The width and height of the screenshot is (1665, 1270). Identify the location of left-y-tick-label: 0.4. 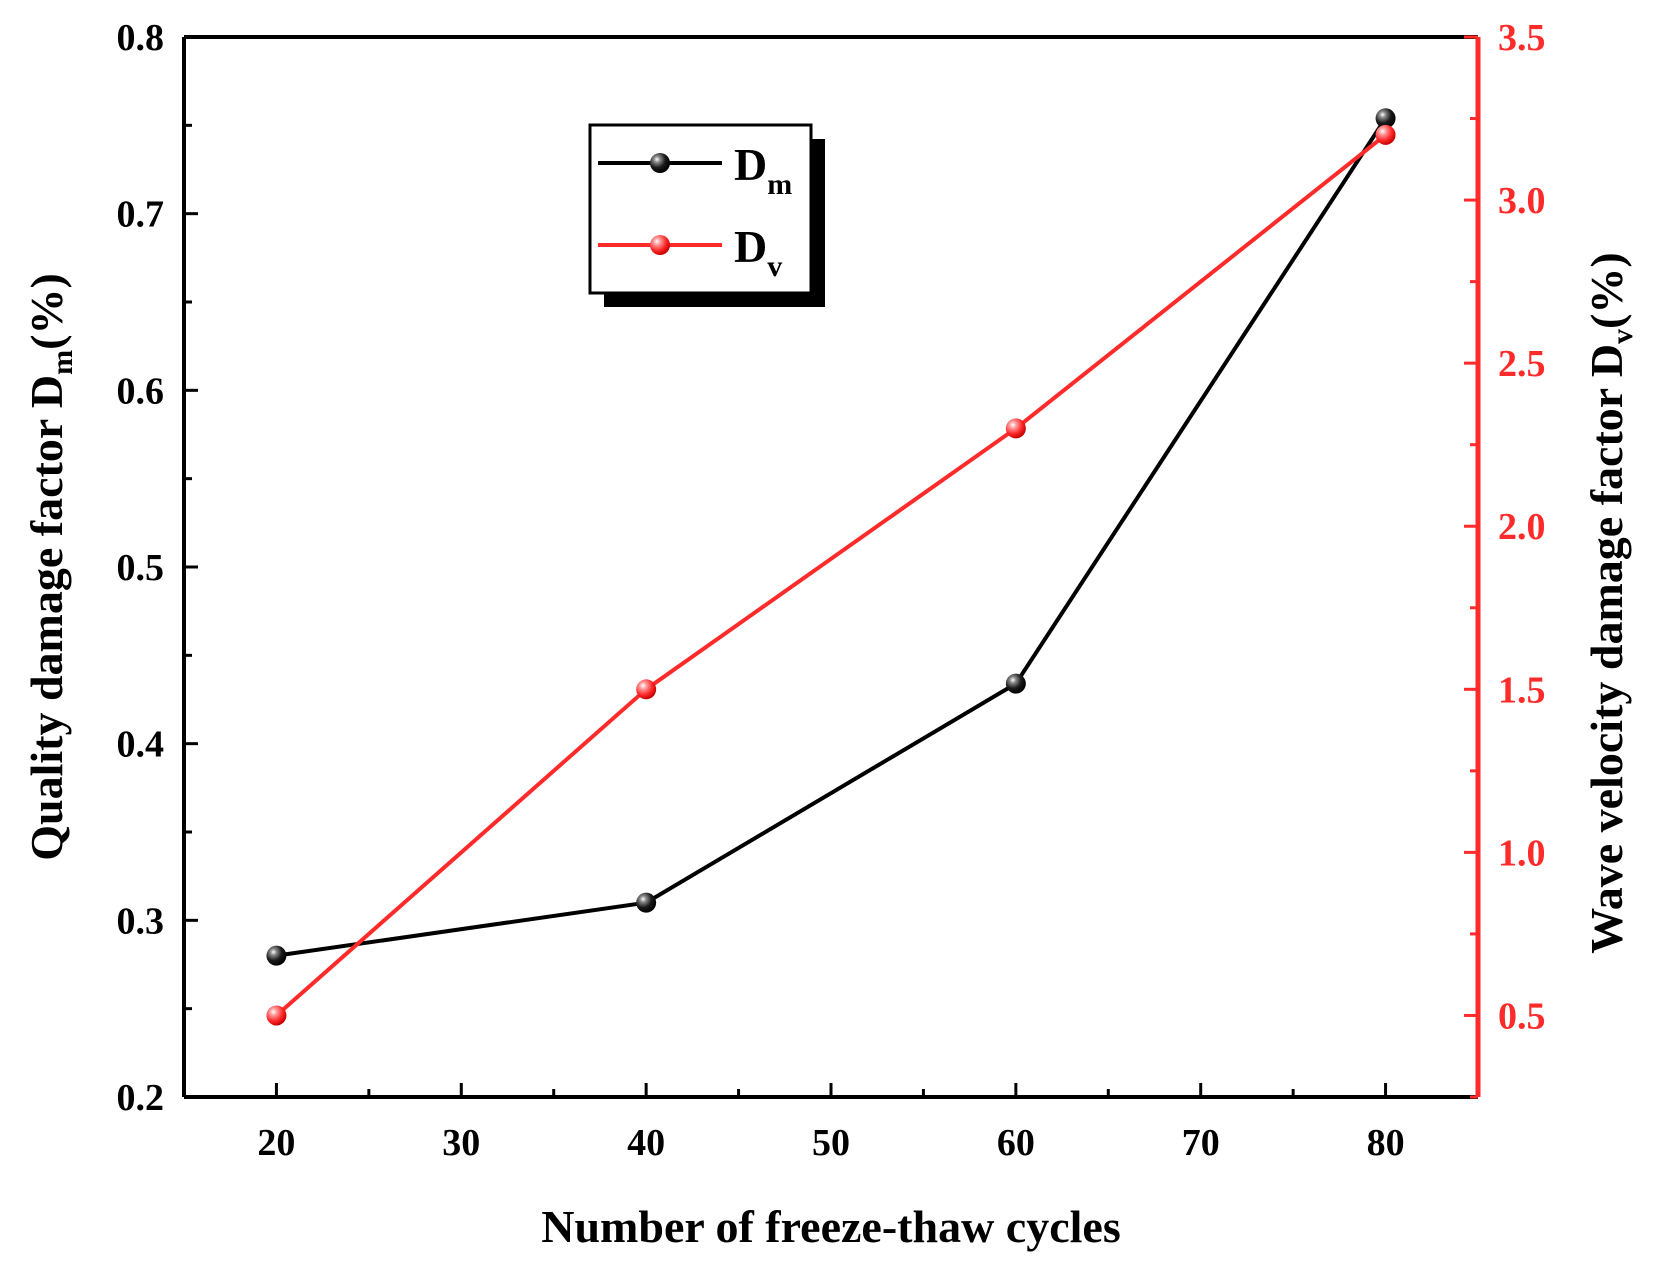
(141, 745).